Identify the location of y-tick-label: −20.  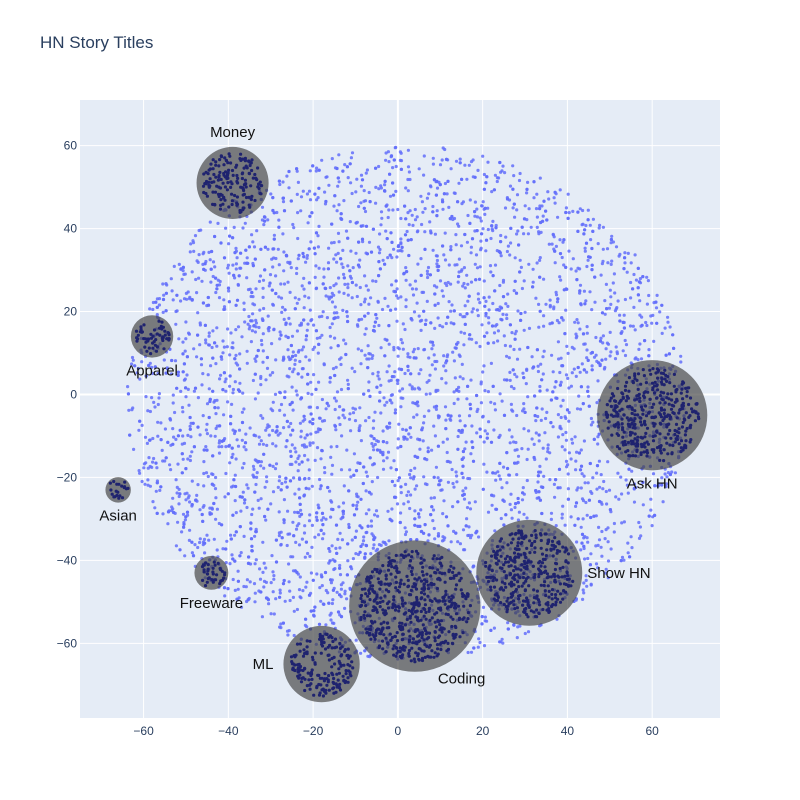
(67, 477).